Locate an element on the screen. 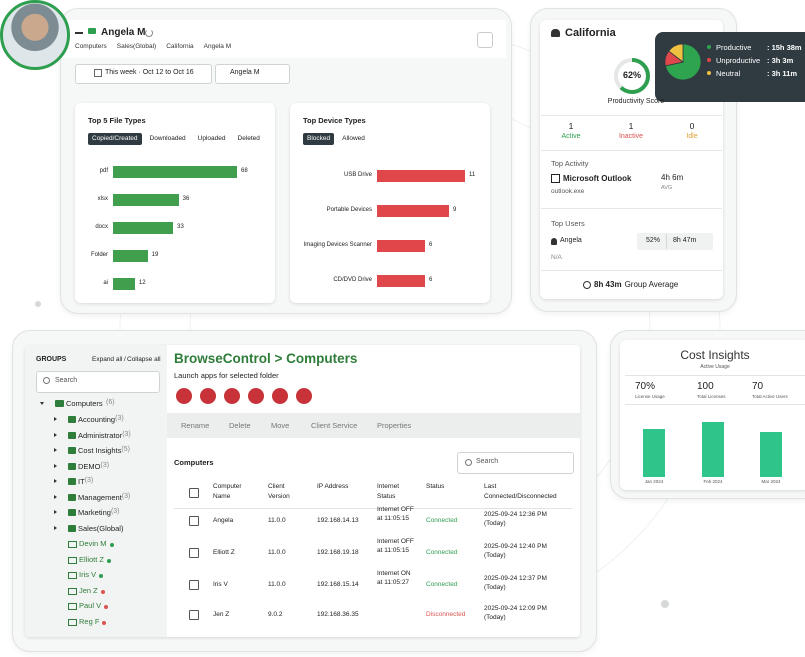 This screenshot has width=805, height=657. column-header: Status is located at coordinates (435, 486).